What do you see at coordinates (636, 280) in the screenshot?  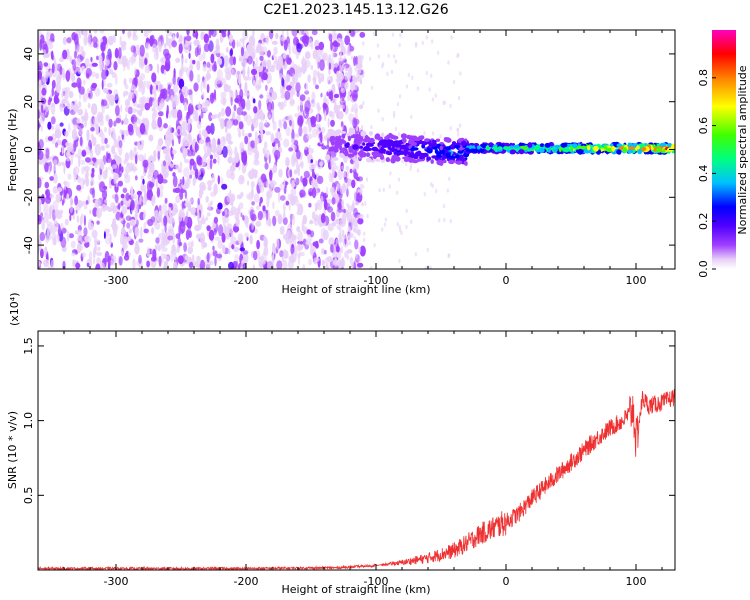 I see `x-tick-label: 100` at bounding box center [636, 280].